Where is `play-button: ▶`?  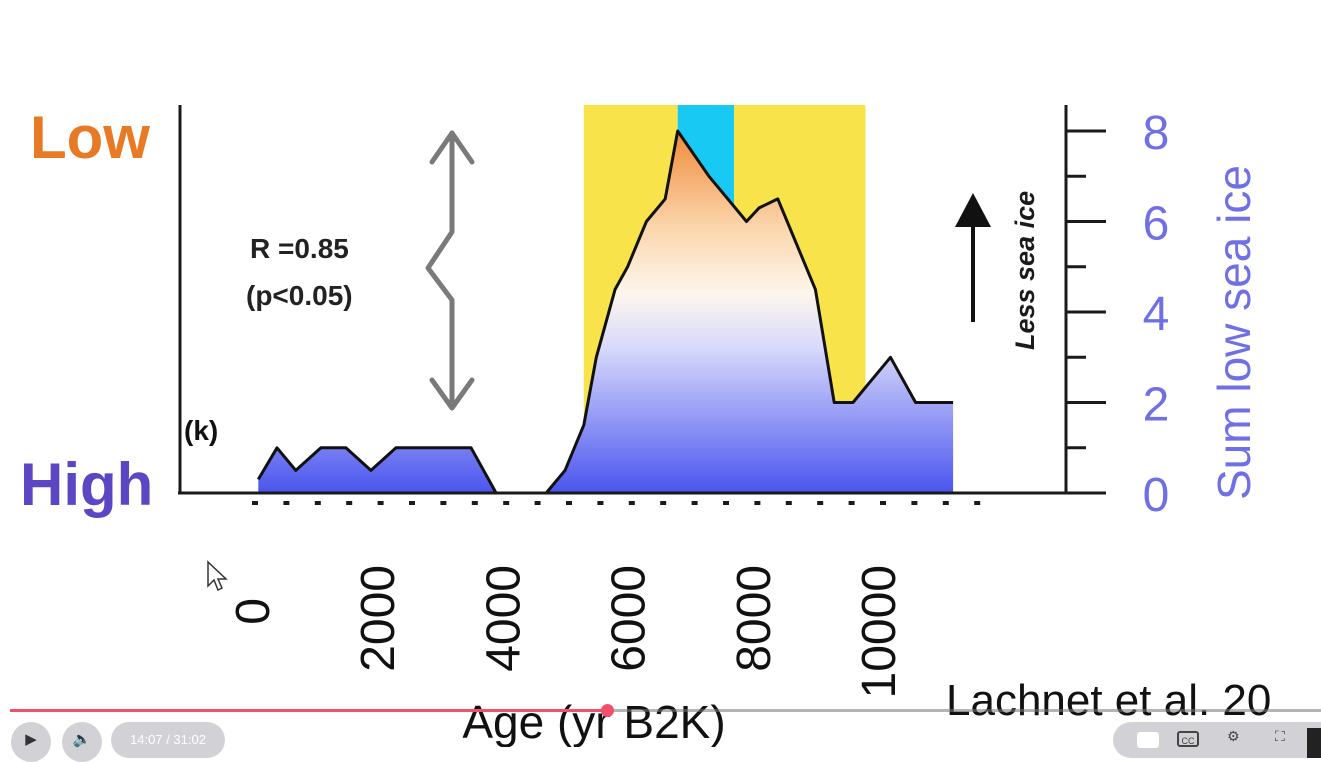
play-button: ▶ is located at coordinates (31, 742).